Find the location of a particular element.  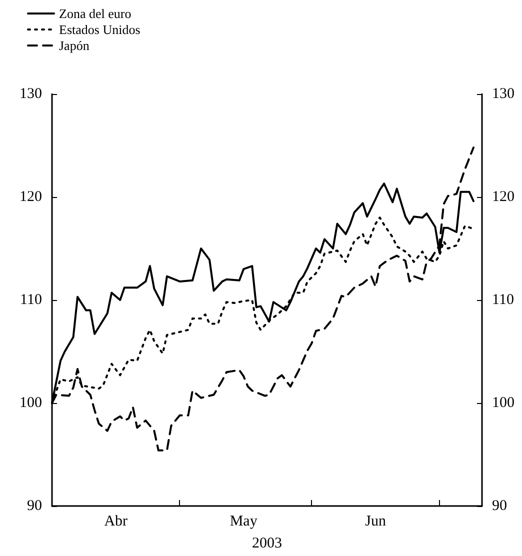

y2-tick-label: 120 is located at coordinates (503, 197).